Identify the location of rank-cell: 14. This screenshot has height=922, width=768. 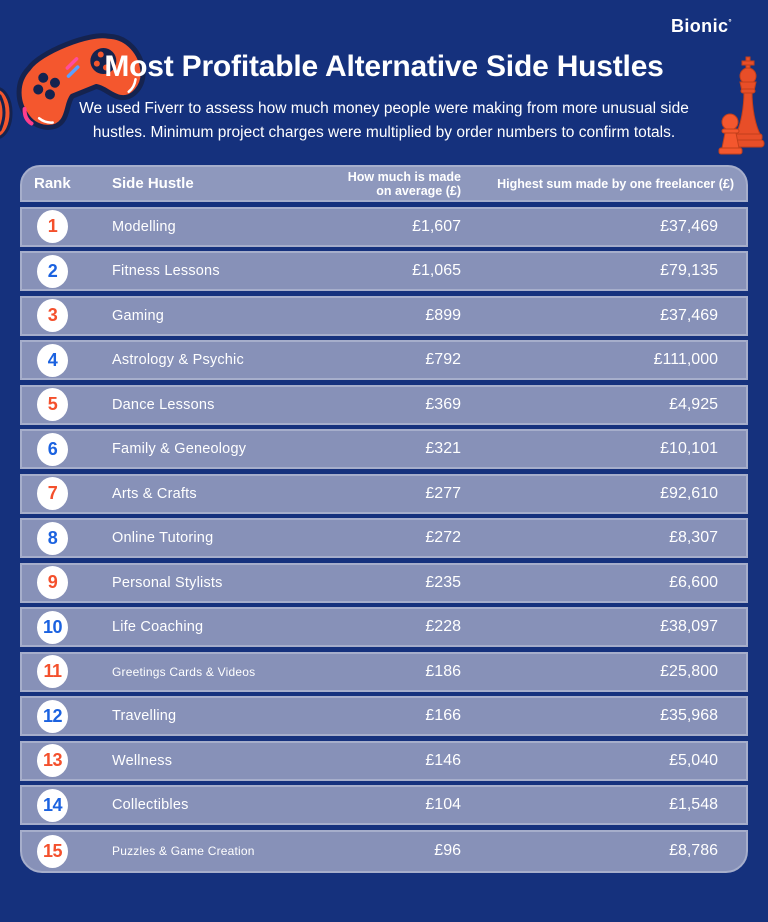
(54, 805).